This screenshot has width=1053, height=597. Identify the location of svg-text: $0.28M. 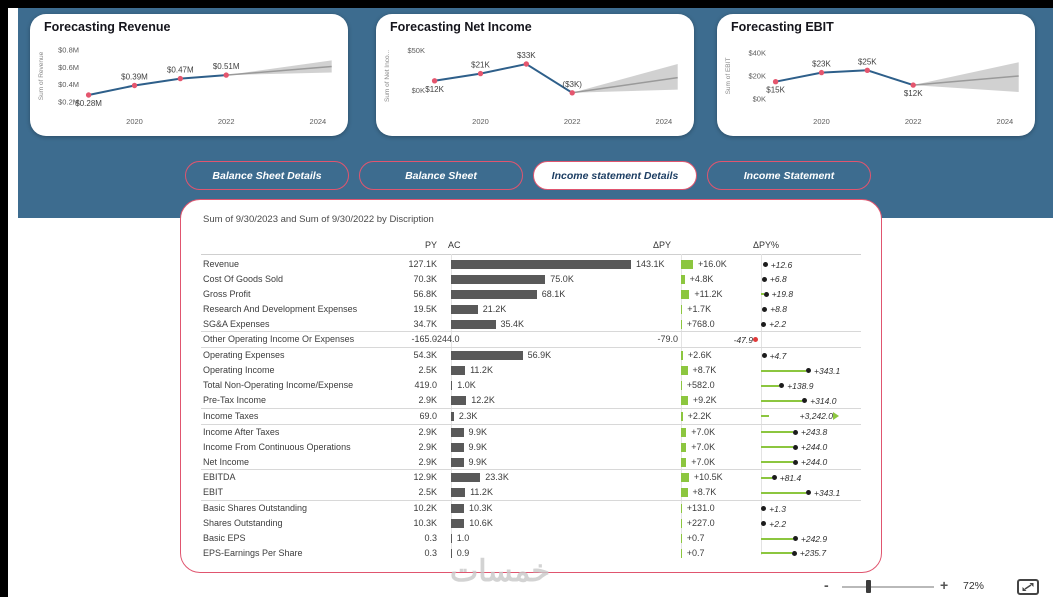
(88, 103).